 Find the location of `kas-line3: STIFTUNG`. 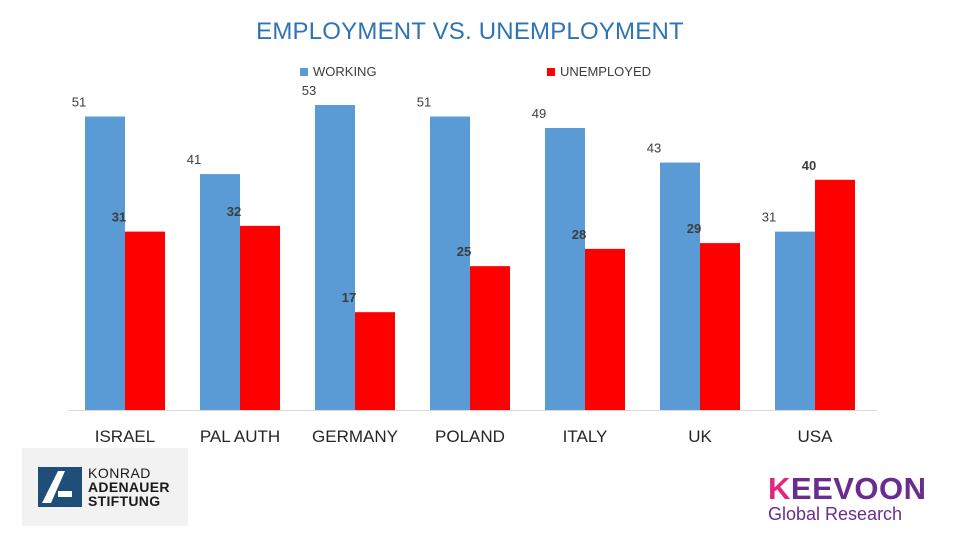

kas-line3: STIFTUNG is located at coordinates (124, 501).